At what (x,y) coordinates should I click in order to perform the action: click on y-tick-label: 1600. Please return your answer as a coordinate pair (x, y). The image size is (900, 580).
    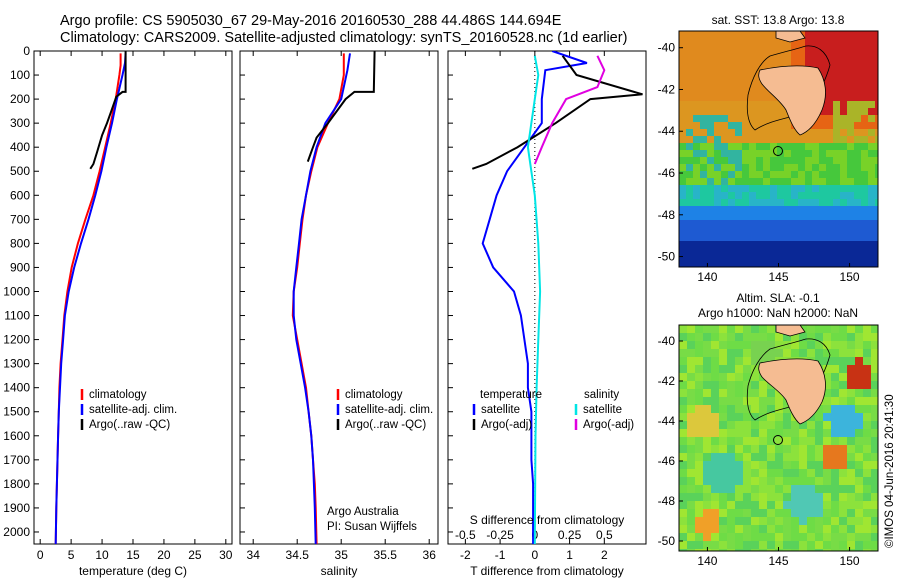
    Looking at the image, I should click on (16, 436).